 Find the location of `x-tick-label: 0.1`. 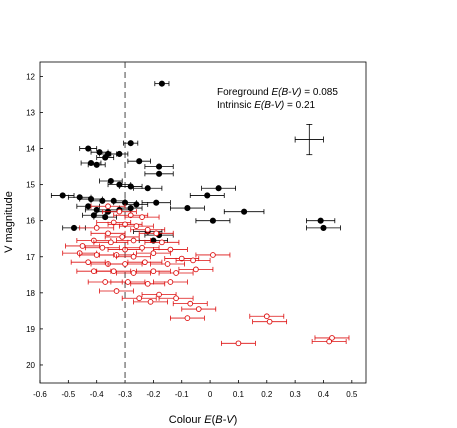

x-tick-label: 0.1 is located at coordinates (239, 394).